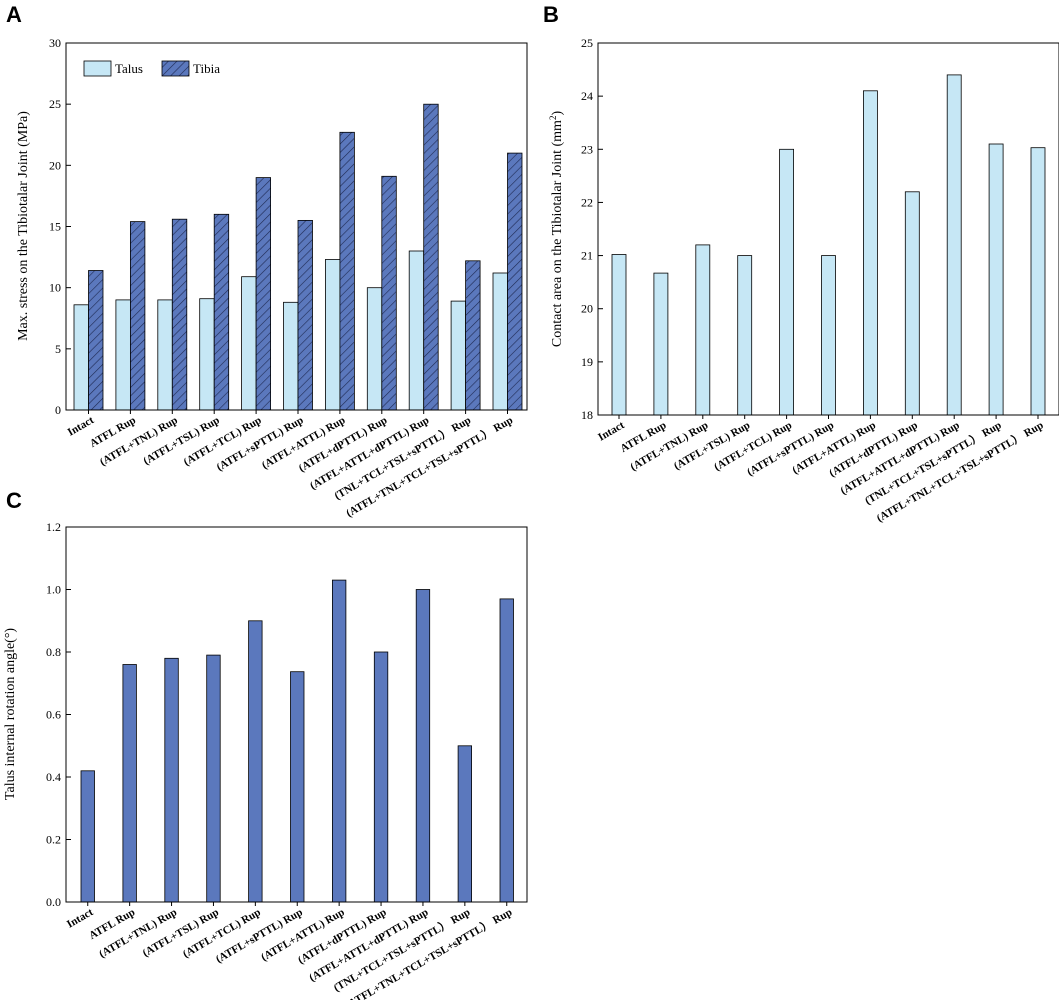 The width and height of the screenshot is (1059, 1000). What do you see at coordinates (55, 288) in the screenshot?
I see `y-tick-label: 10` at bounding box center [55, 288].